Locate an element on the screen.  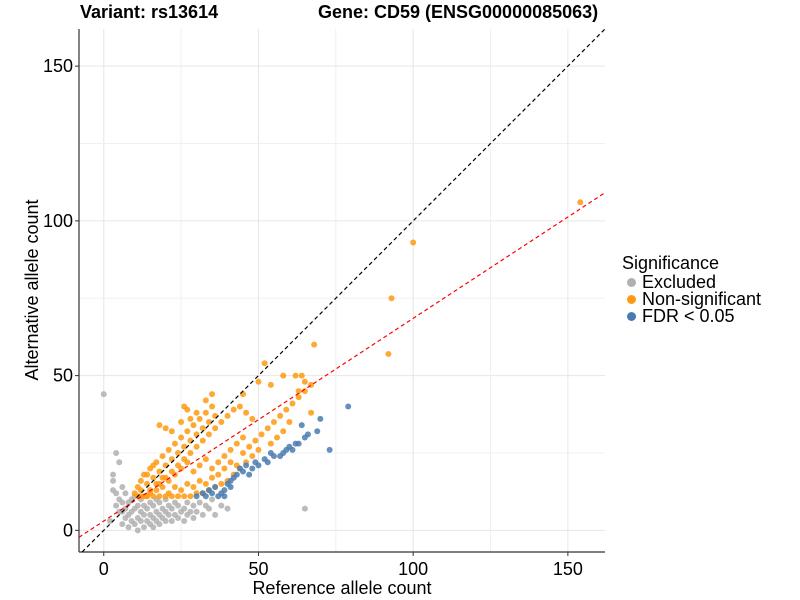
legend-dot-non-significant-icon is located at coordinates (631, 299).